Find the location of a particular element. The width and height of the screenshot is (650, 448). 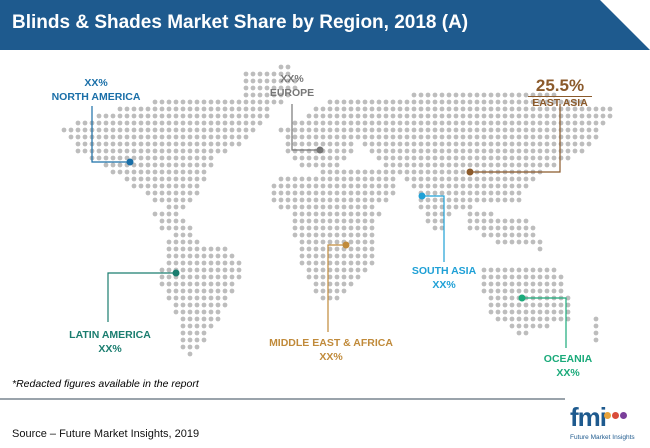

label-latin-america: LATIN AMERICA XX% is located at coordinates (110, 342).